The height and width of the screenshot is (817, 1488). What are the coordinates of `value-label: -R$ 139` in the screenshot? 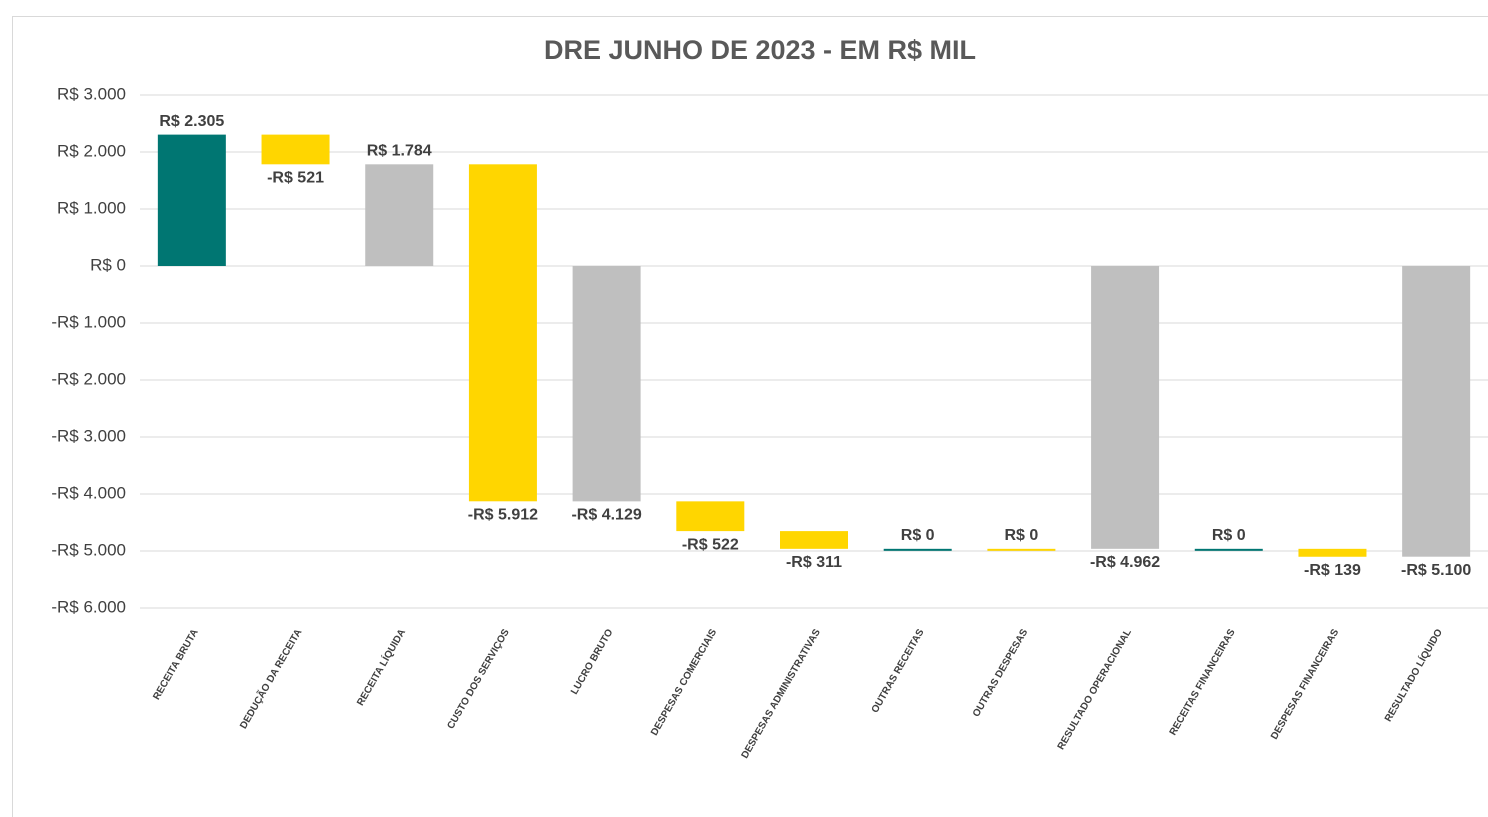 It's located at (1332, 570).